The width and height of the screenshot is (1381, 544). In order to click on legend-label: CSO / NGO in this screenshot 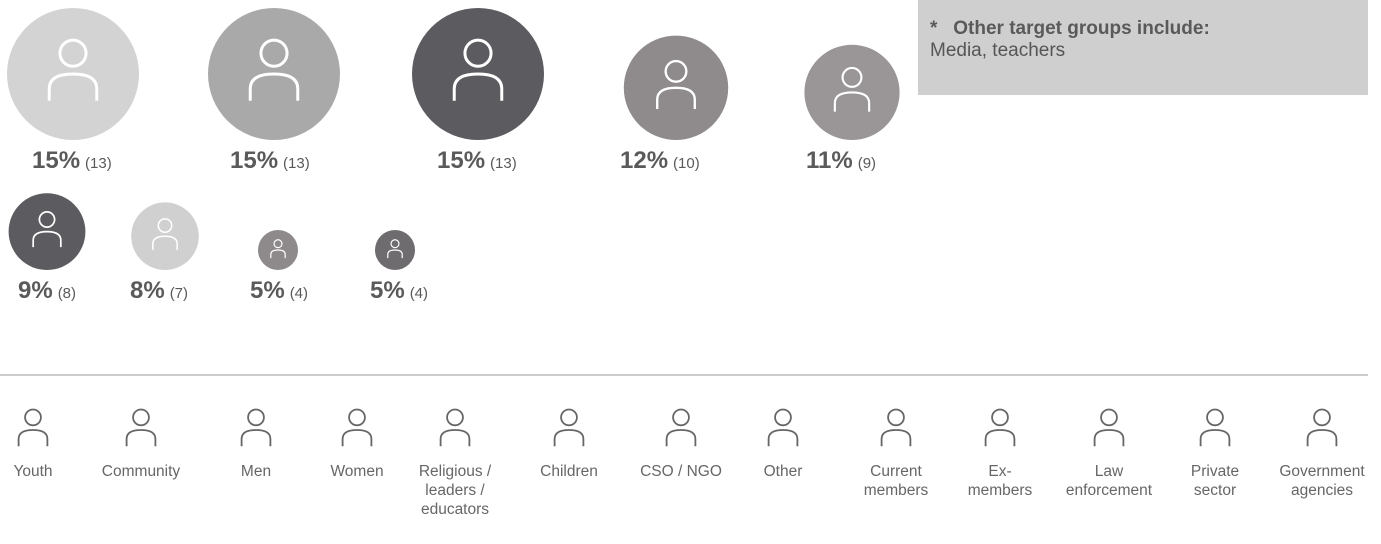, I will do `click(681, 471)`.